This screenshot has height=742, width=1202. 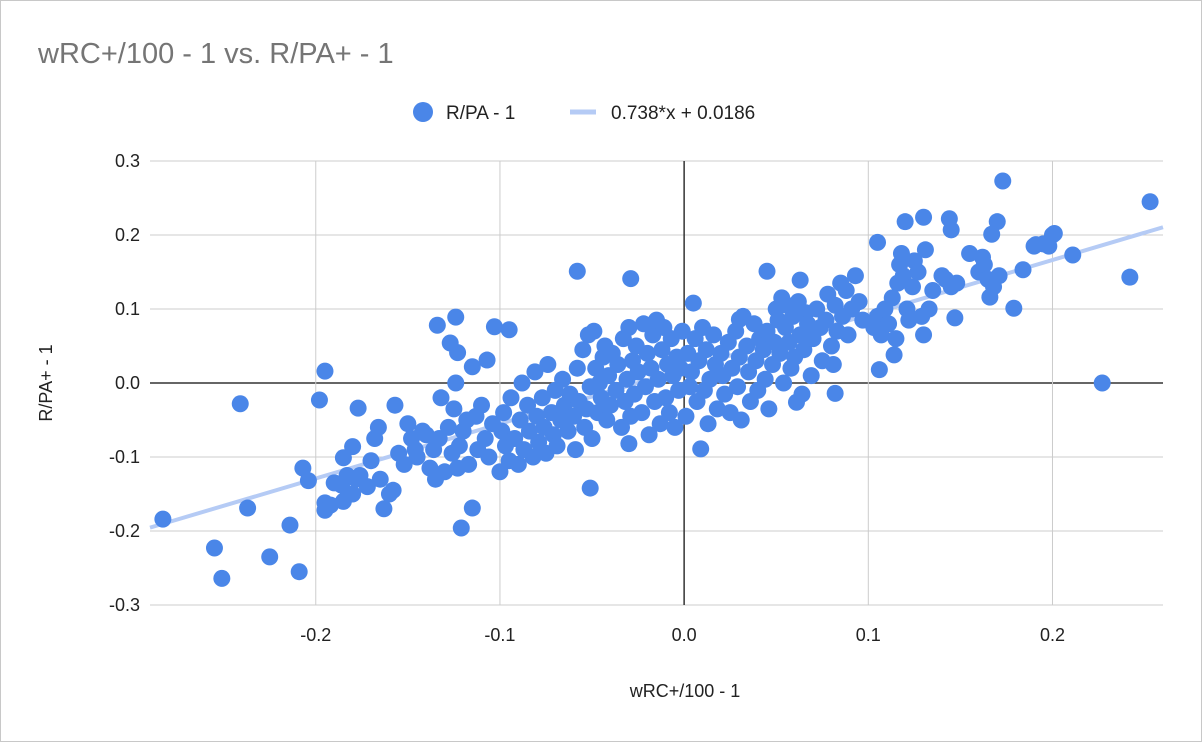 What do you see at coordinates (124, 457) in the screenshot?
I see `y-tick-label: -0.1` at bounding box center [124, 457].